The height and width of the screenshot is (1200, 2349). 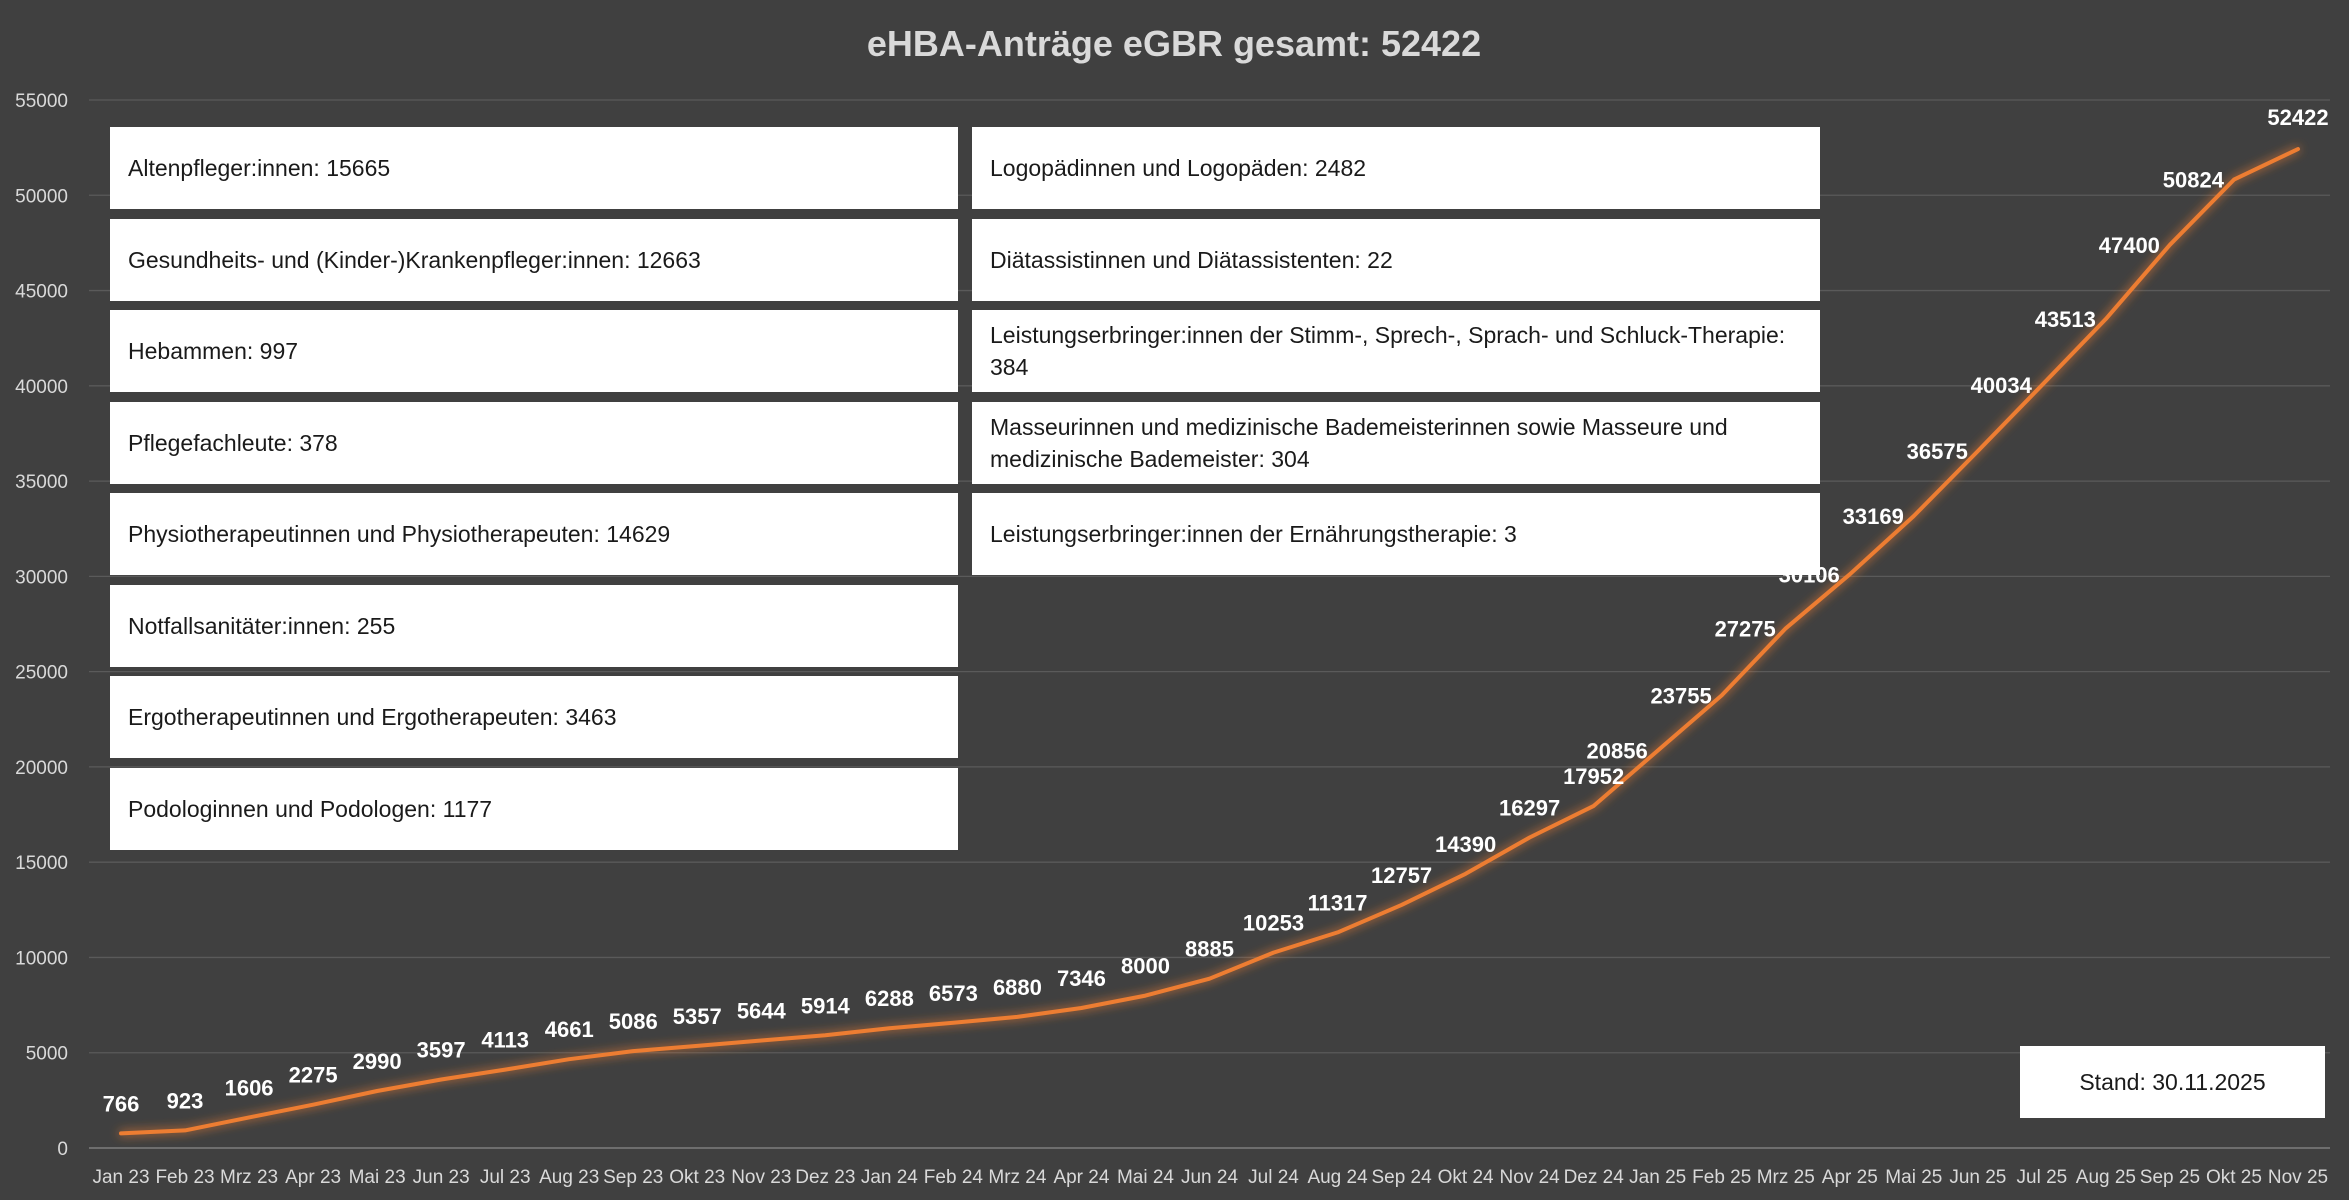 I want to click on x-tick-label: Sep 25, so click(x=2170, y=1177).